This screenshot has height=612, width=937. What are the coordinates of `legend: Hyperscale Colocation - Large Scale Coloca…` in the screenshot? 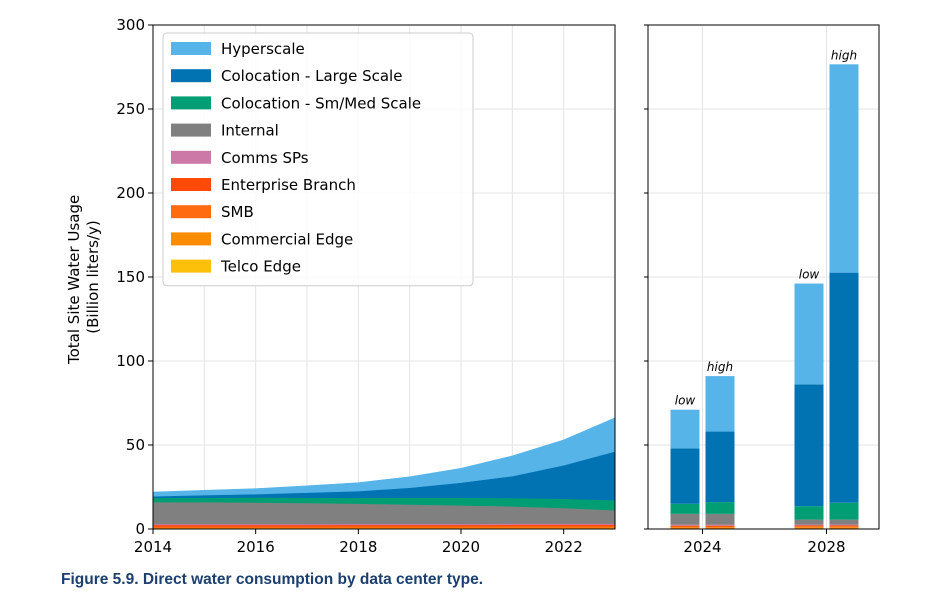 It's located at (318, 159).